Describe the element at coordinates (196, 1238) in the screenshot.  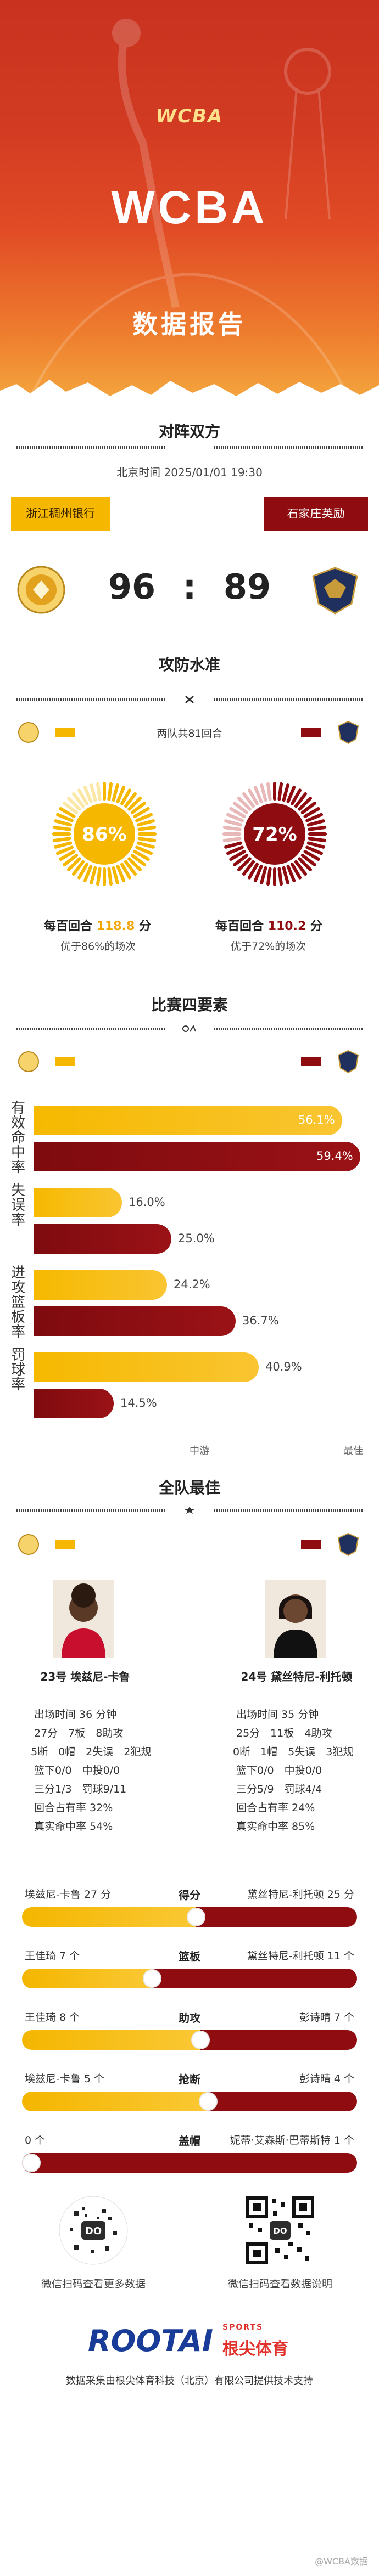
I see `away-factor-value: 25.0%` at that location.